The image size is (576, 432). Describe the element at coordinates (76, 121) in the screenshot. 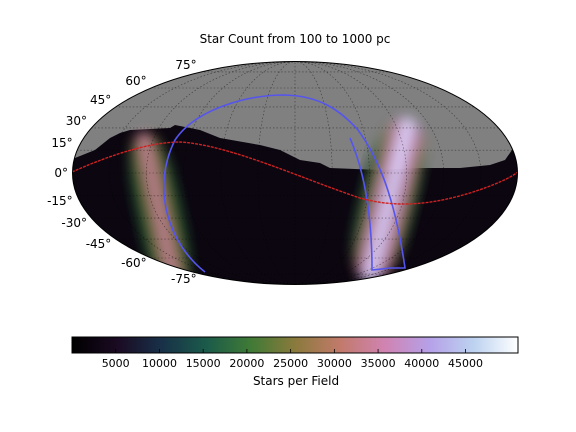

I see `latitude-label: 30°` at that location.